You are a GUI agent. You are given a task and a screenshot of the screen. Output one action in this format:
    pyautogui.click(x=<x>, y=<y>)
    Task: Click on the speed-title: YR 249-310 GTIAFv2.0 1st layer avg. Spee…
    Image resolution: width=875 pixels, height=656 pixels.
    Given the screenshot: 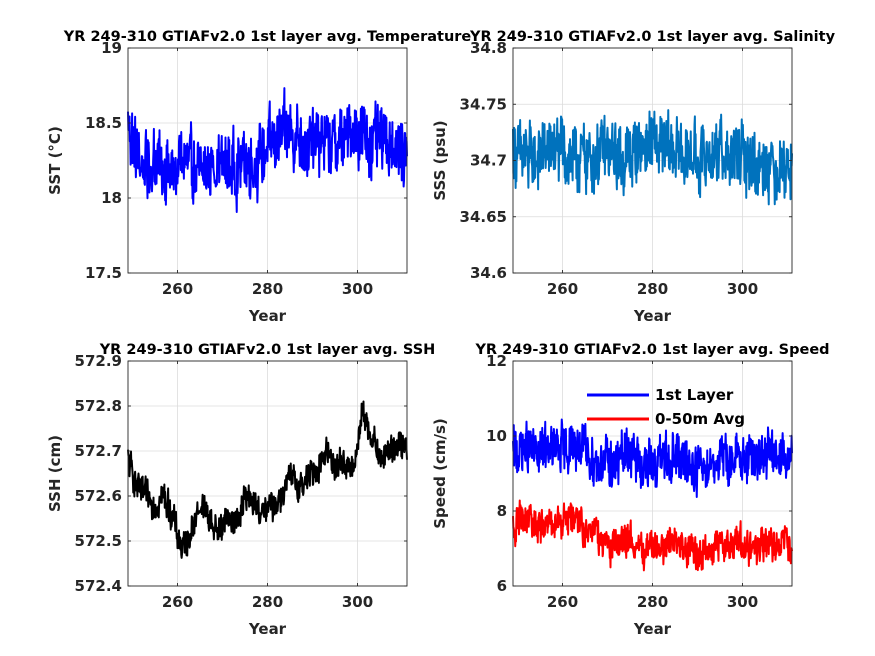 What is the action you would take?
    pyautogui.click(x=651, y=350)
    